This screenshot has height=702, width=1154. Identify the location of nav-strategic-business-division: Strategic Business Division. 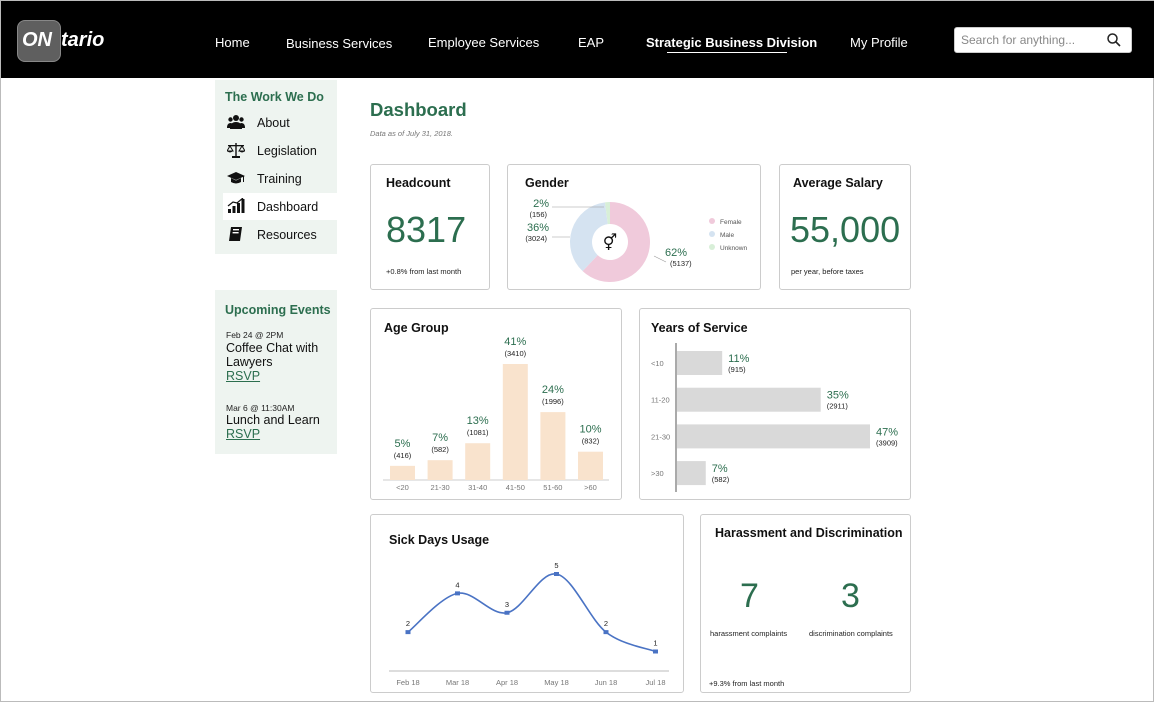
(732, 42).